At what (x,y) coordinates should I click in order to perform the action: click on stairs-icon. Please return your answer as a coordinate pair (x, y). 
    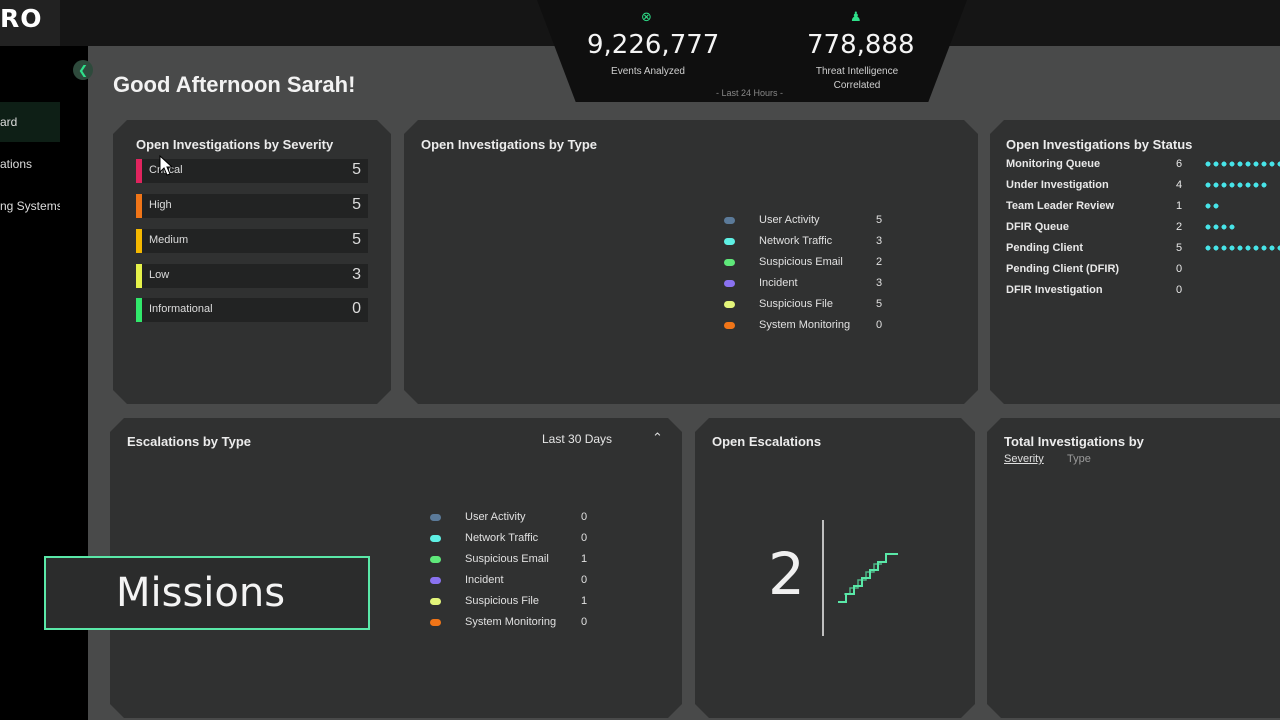
    Looking at the image, I should click on (868, 578).